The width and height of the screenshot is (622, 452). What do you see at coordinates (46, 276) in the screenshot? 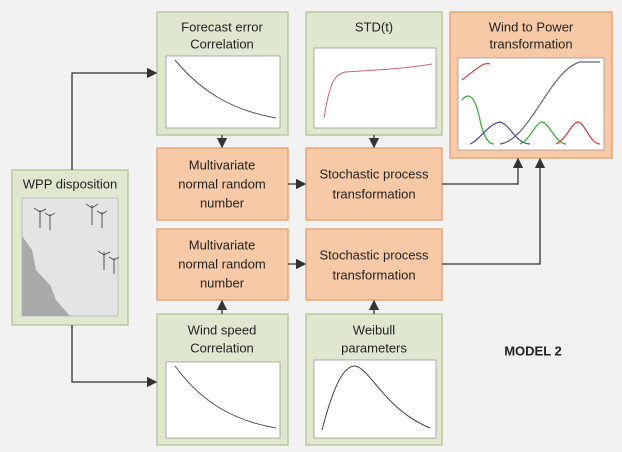
I see `coast` at bounding box center [46, 276].